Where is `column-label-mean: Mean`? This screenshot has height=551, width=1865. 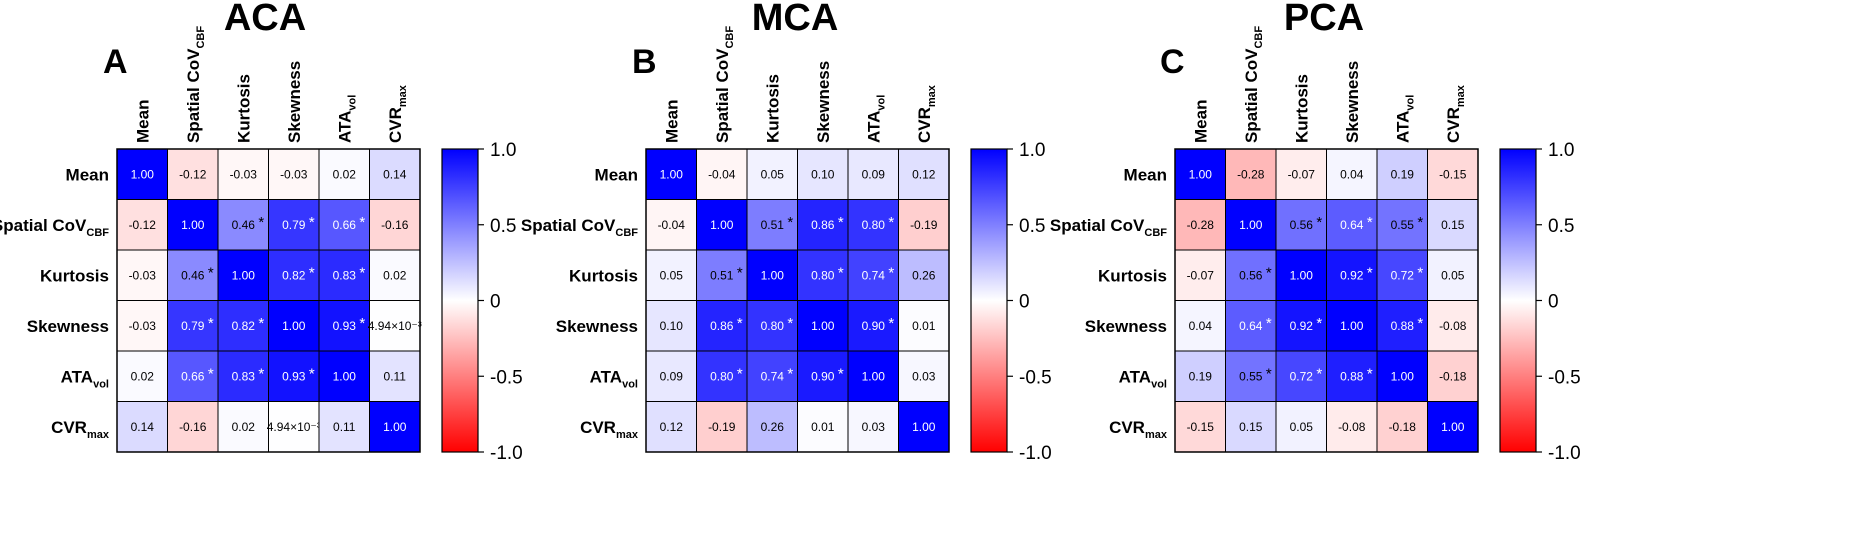 column-label-mean: Mean is located at coordinates (1200, 121).